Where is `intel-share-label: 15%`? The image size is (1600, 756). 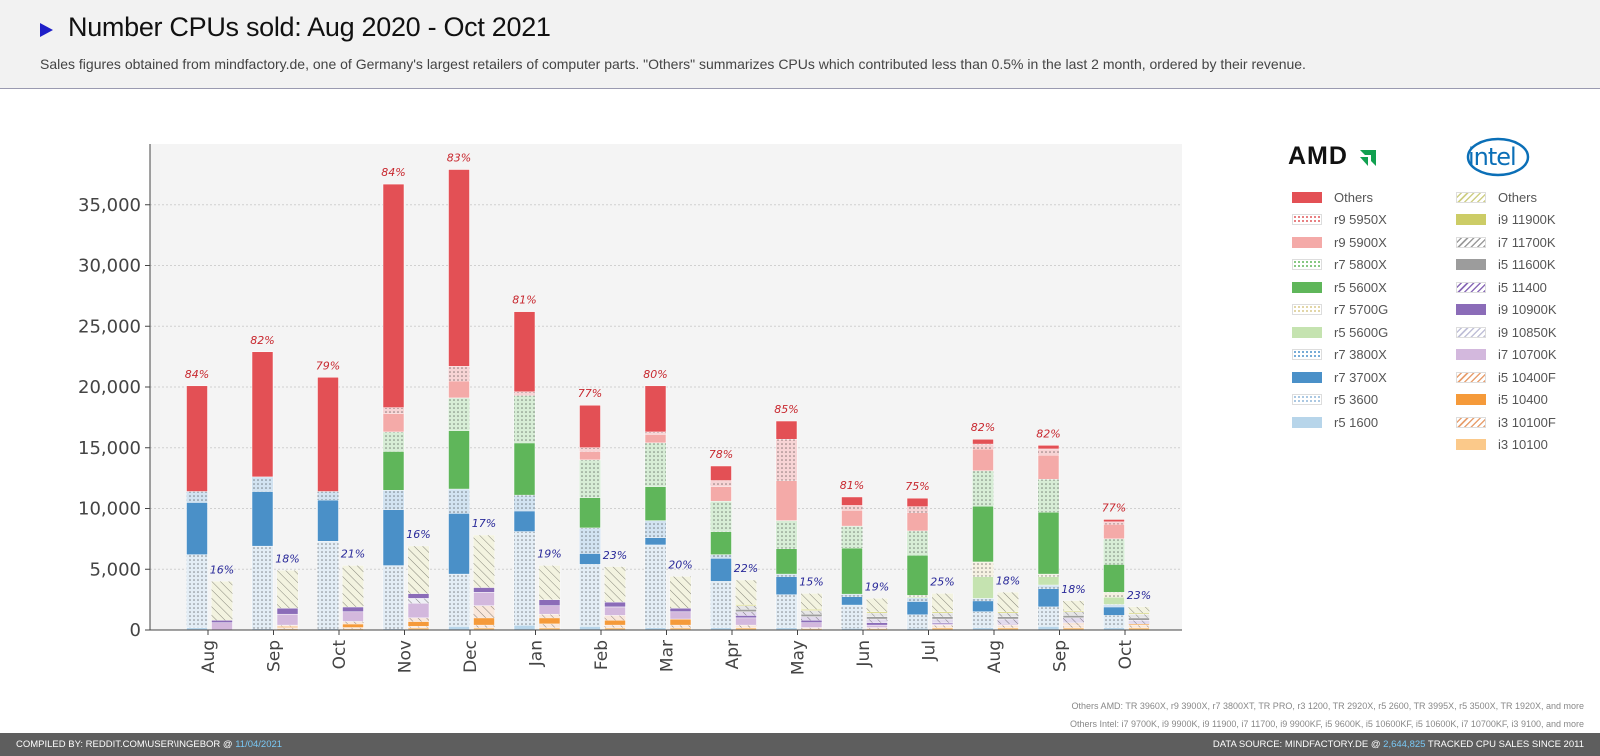 intel-share-label: 15% is located at coordinates (811, 582).